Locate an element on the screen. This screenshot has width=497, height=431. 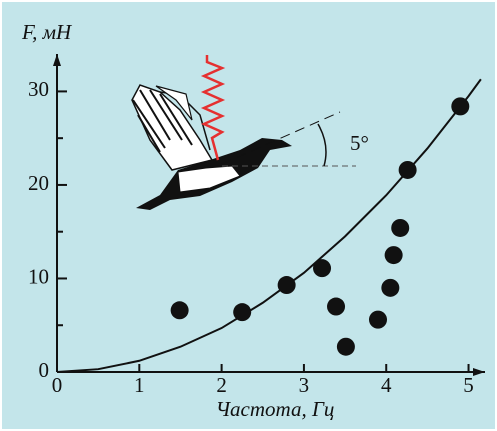
y-tick-label: 0 is located at coordinates (44, 370).